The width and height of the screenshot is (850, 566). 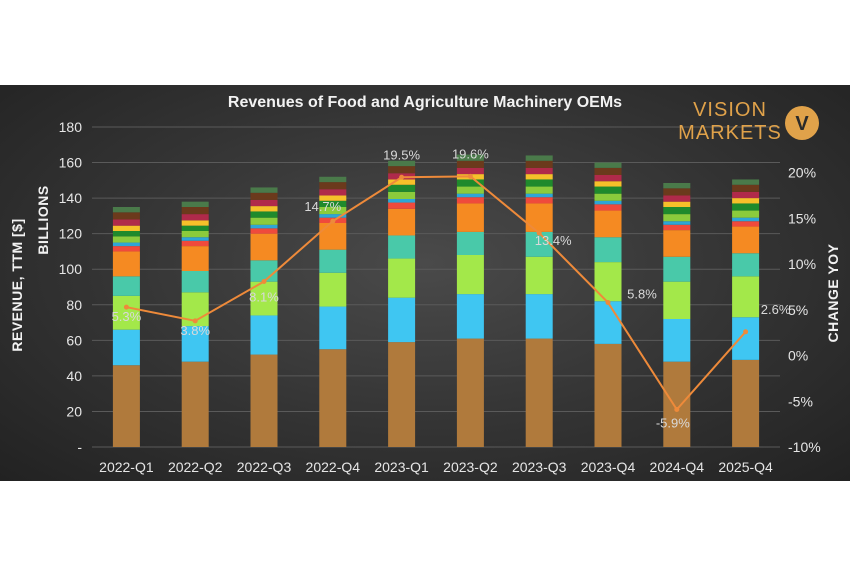 What do you see at coordinates (74, 340) in the screenshot?
I see `y-tick-label: 60` at bounding box center [74, 340].